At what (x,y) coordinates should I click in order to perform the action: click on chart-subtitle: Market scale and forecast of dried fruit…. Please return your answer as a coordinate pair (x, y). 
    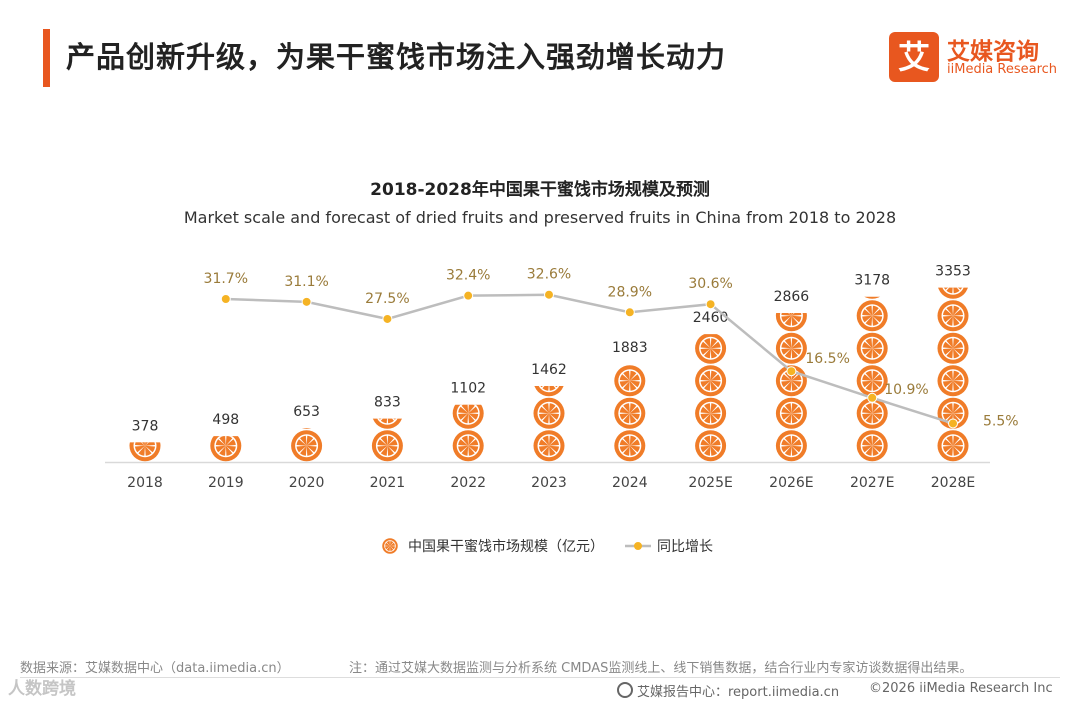
    Looking at the image, I should click on (540, 217).